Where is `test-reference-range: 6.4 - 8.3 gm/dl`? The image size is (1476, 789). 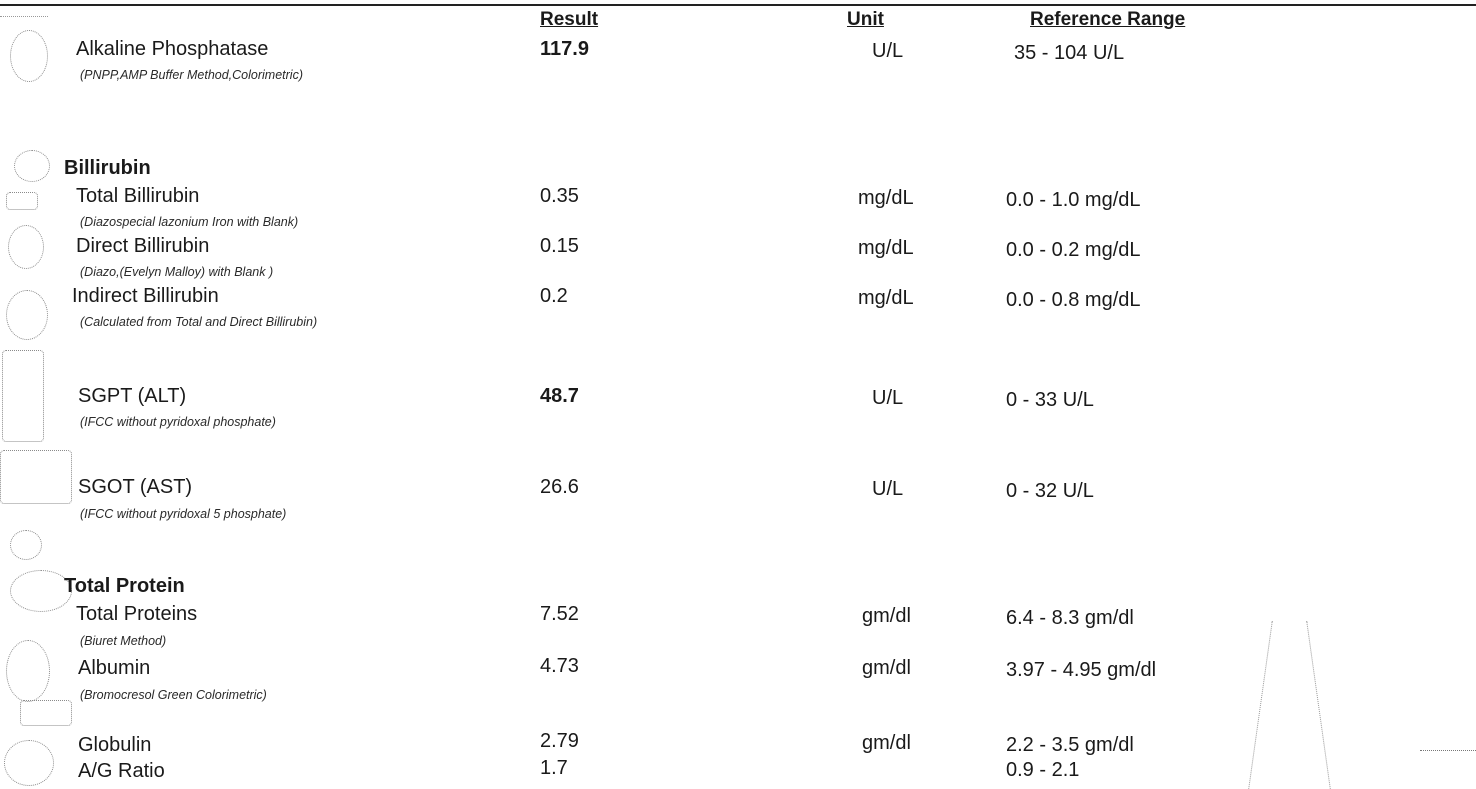 test-reference-range: 6.4 - 8.3 gm/dl is located at coordinates (1070, 618).